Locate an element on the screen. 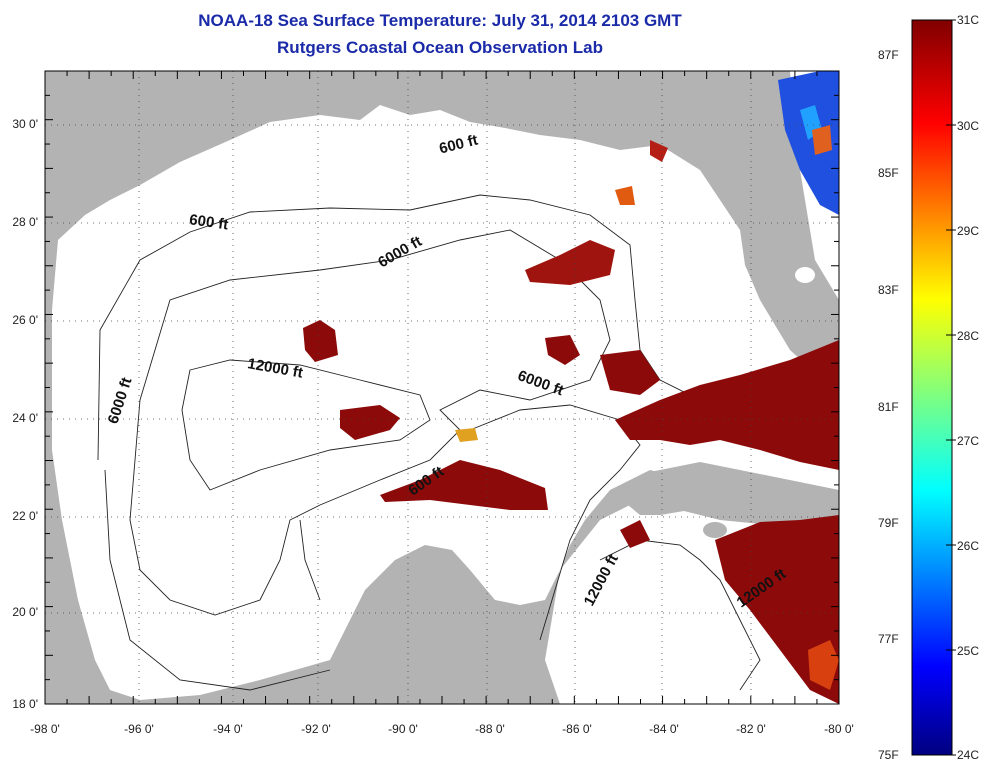 This screenshot has width=992, height=770. y-tick-label: 20 0' is located at coordinates (25, 612).